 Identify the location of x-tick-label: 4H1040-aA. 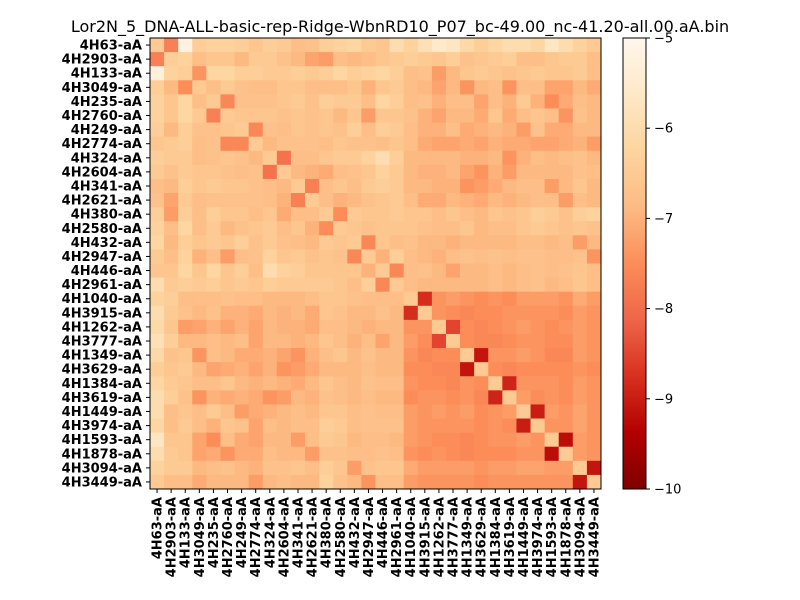
(411, 537).